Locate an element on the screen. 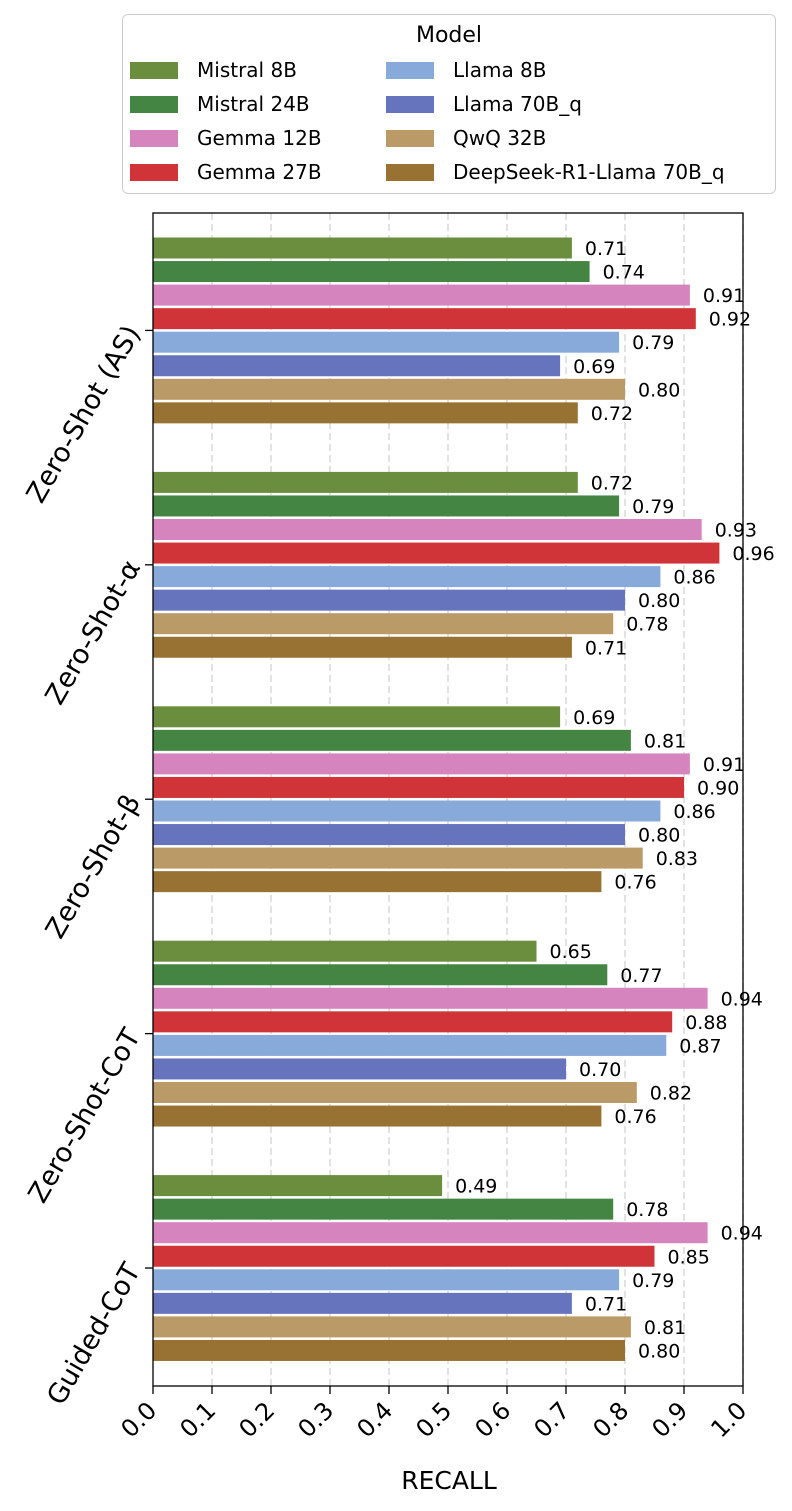  bar-mistral-24b-zero-shot-cot is located at coordinates (380, 975).